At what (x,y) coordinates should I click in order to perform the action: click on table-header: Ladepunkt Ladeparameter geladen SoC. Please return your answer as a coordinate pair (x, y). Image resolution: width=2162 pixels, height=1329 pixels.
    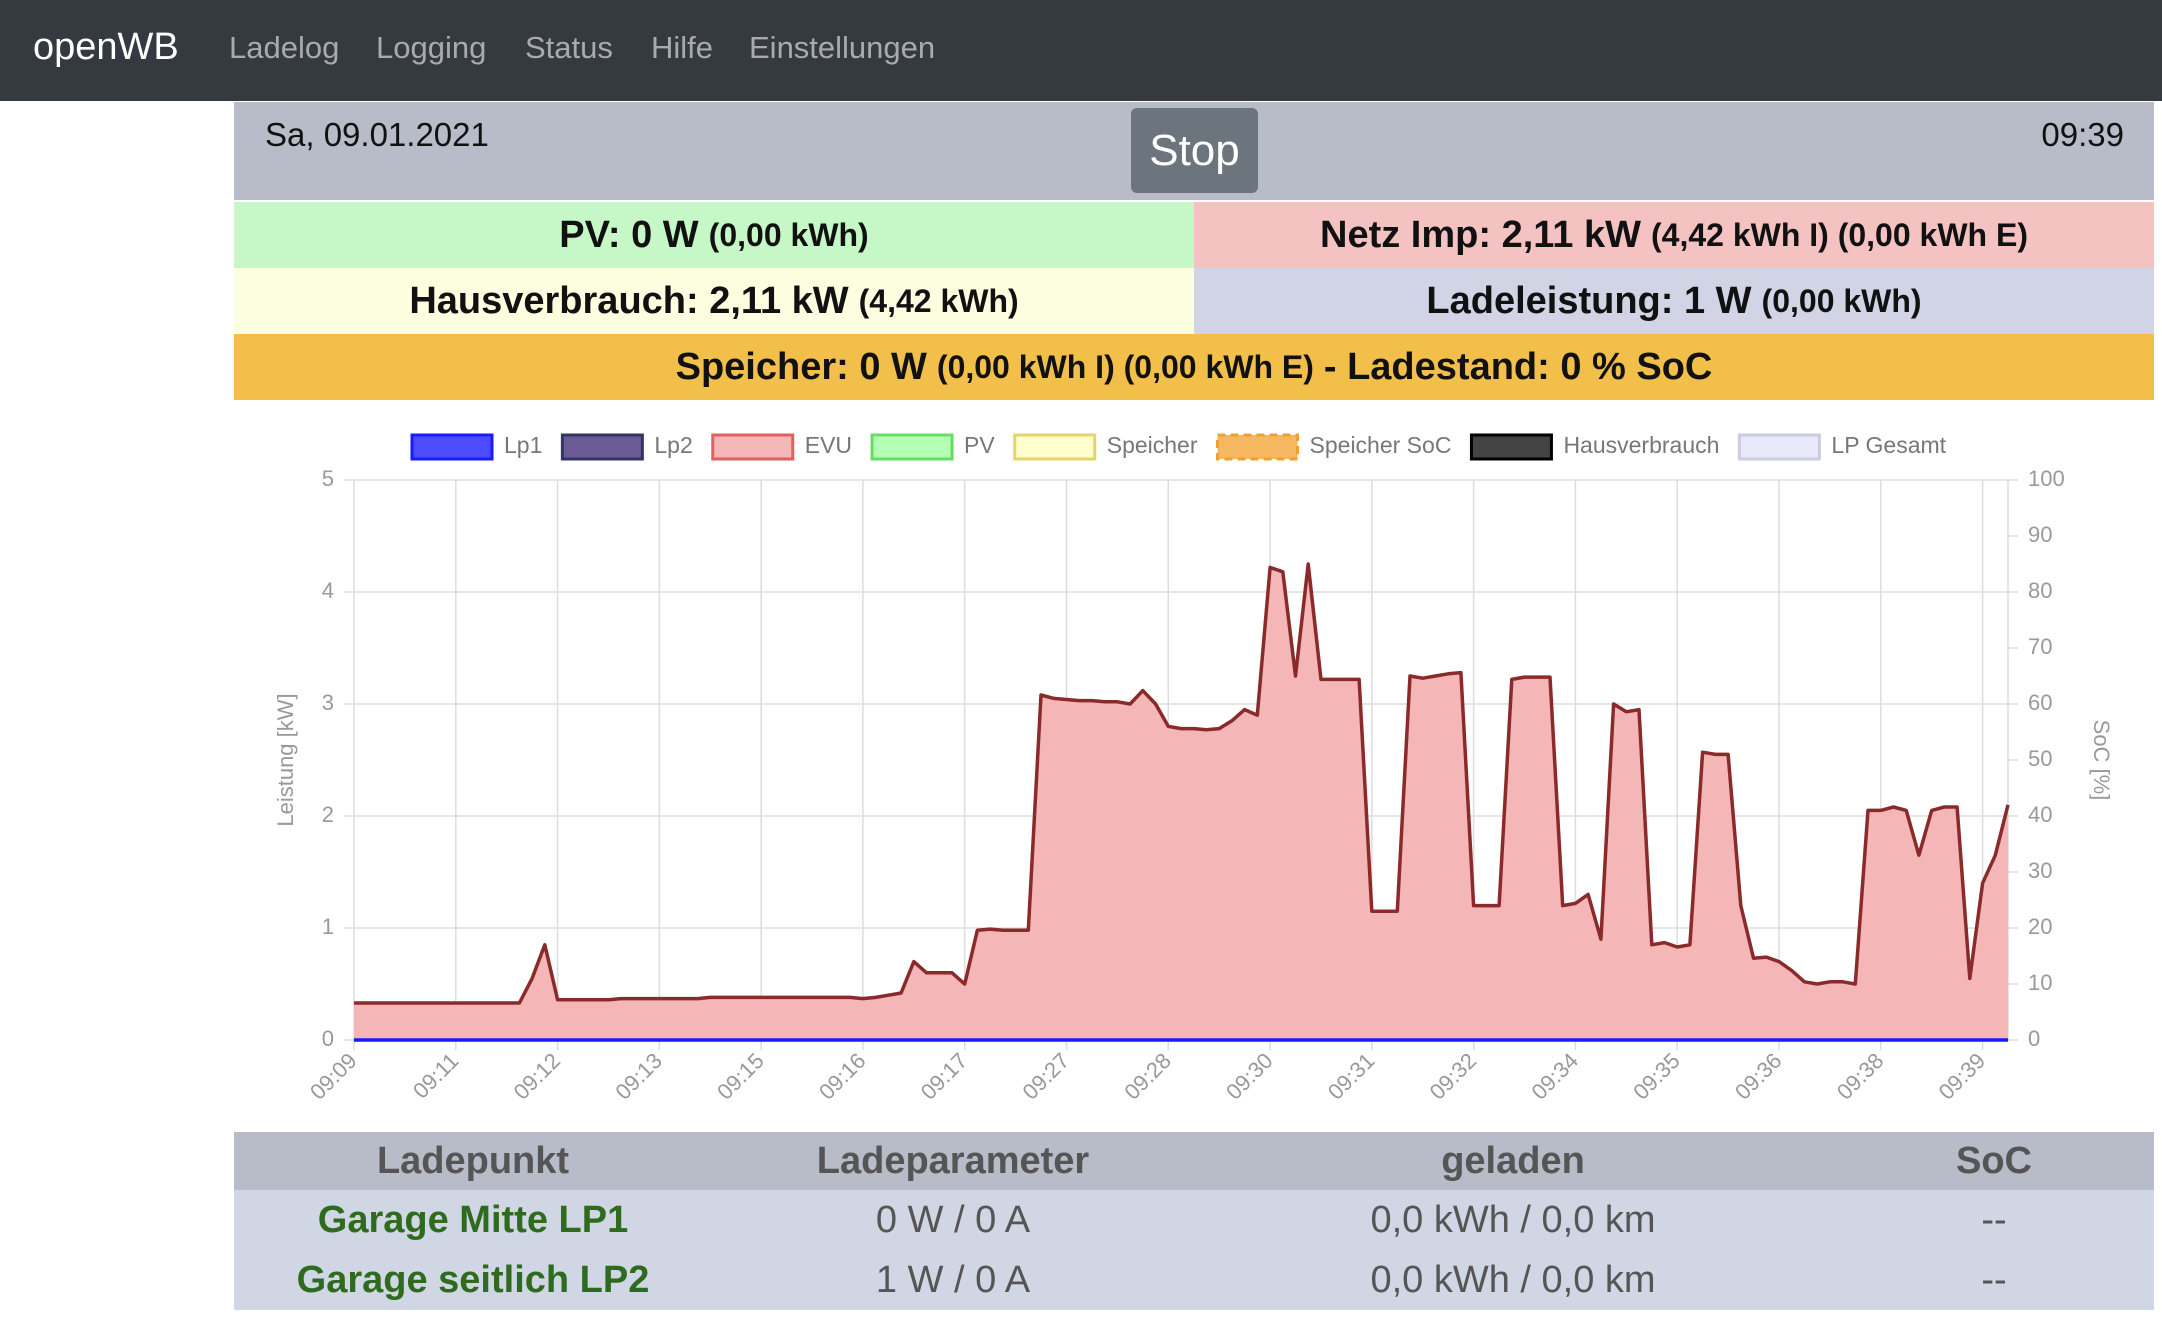
    Looking at the image, I should click on (1194, 1161).